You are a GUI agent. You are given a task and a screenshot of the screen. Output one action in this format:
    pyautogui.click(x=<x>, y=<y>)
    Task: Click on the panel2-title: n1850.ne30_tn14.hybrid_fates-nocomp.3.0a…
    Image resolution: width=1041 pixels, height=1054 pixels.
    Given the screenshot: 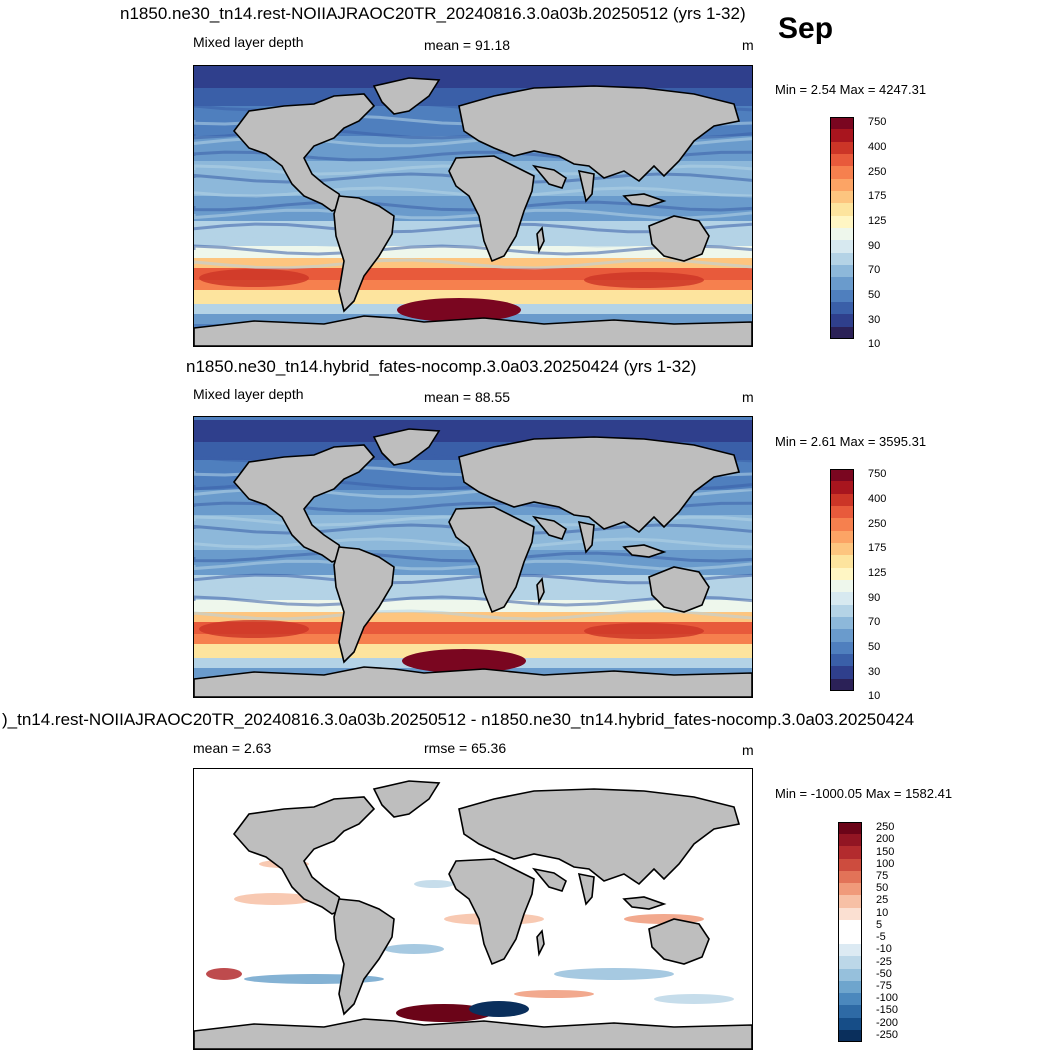 What is the action you would take?
    pyautogui.click(x=441, y=366)
    